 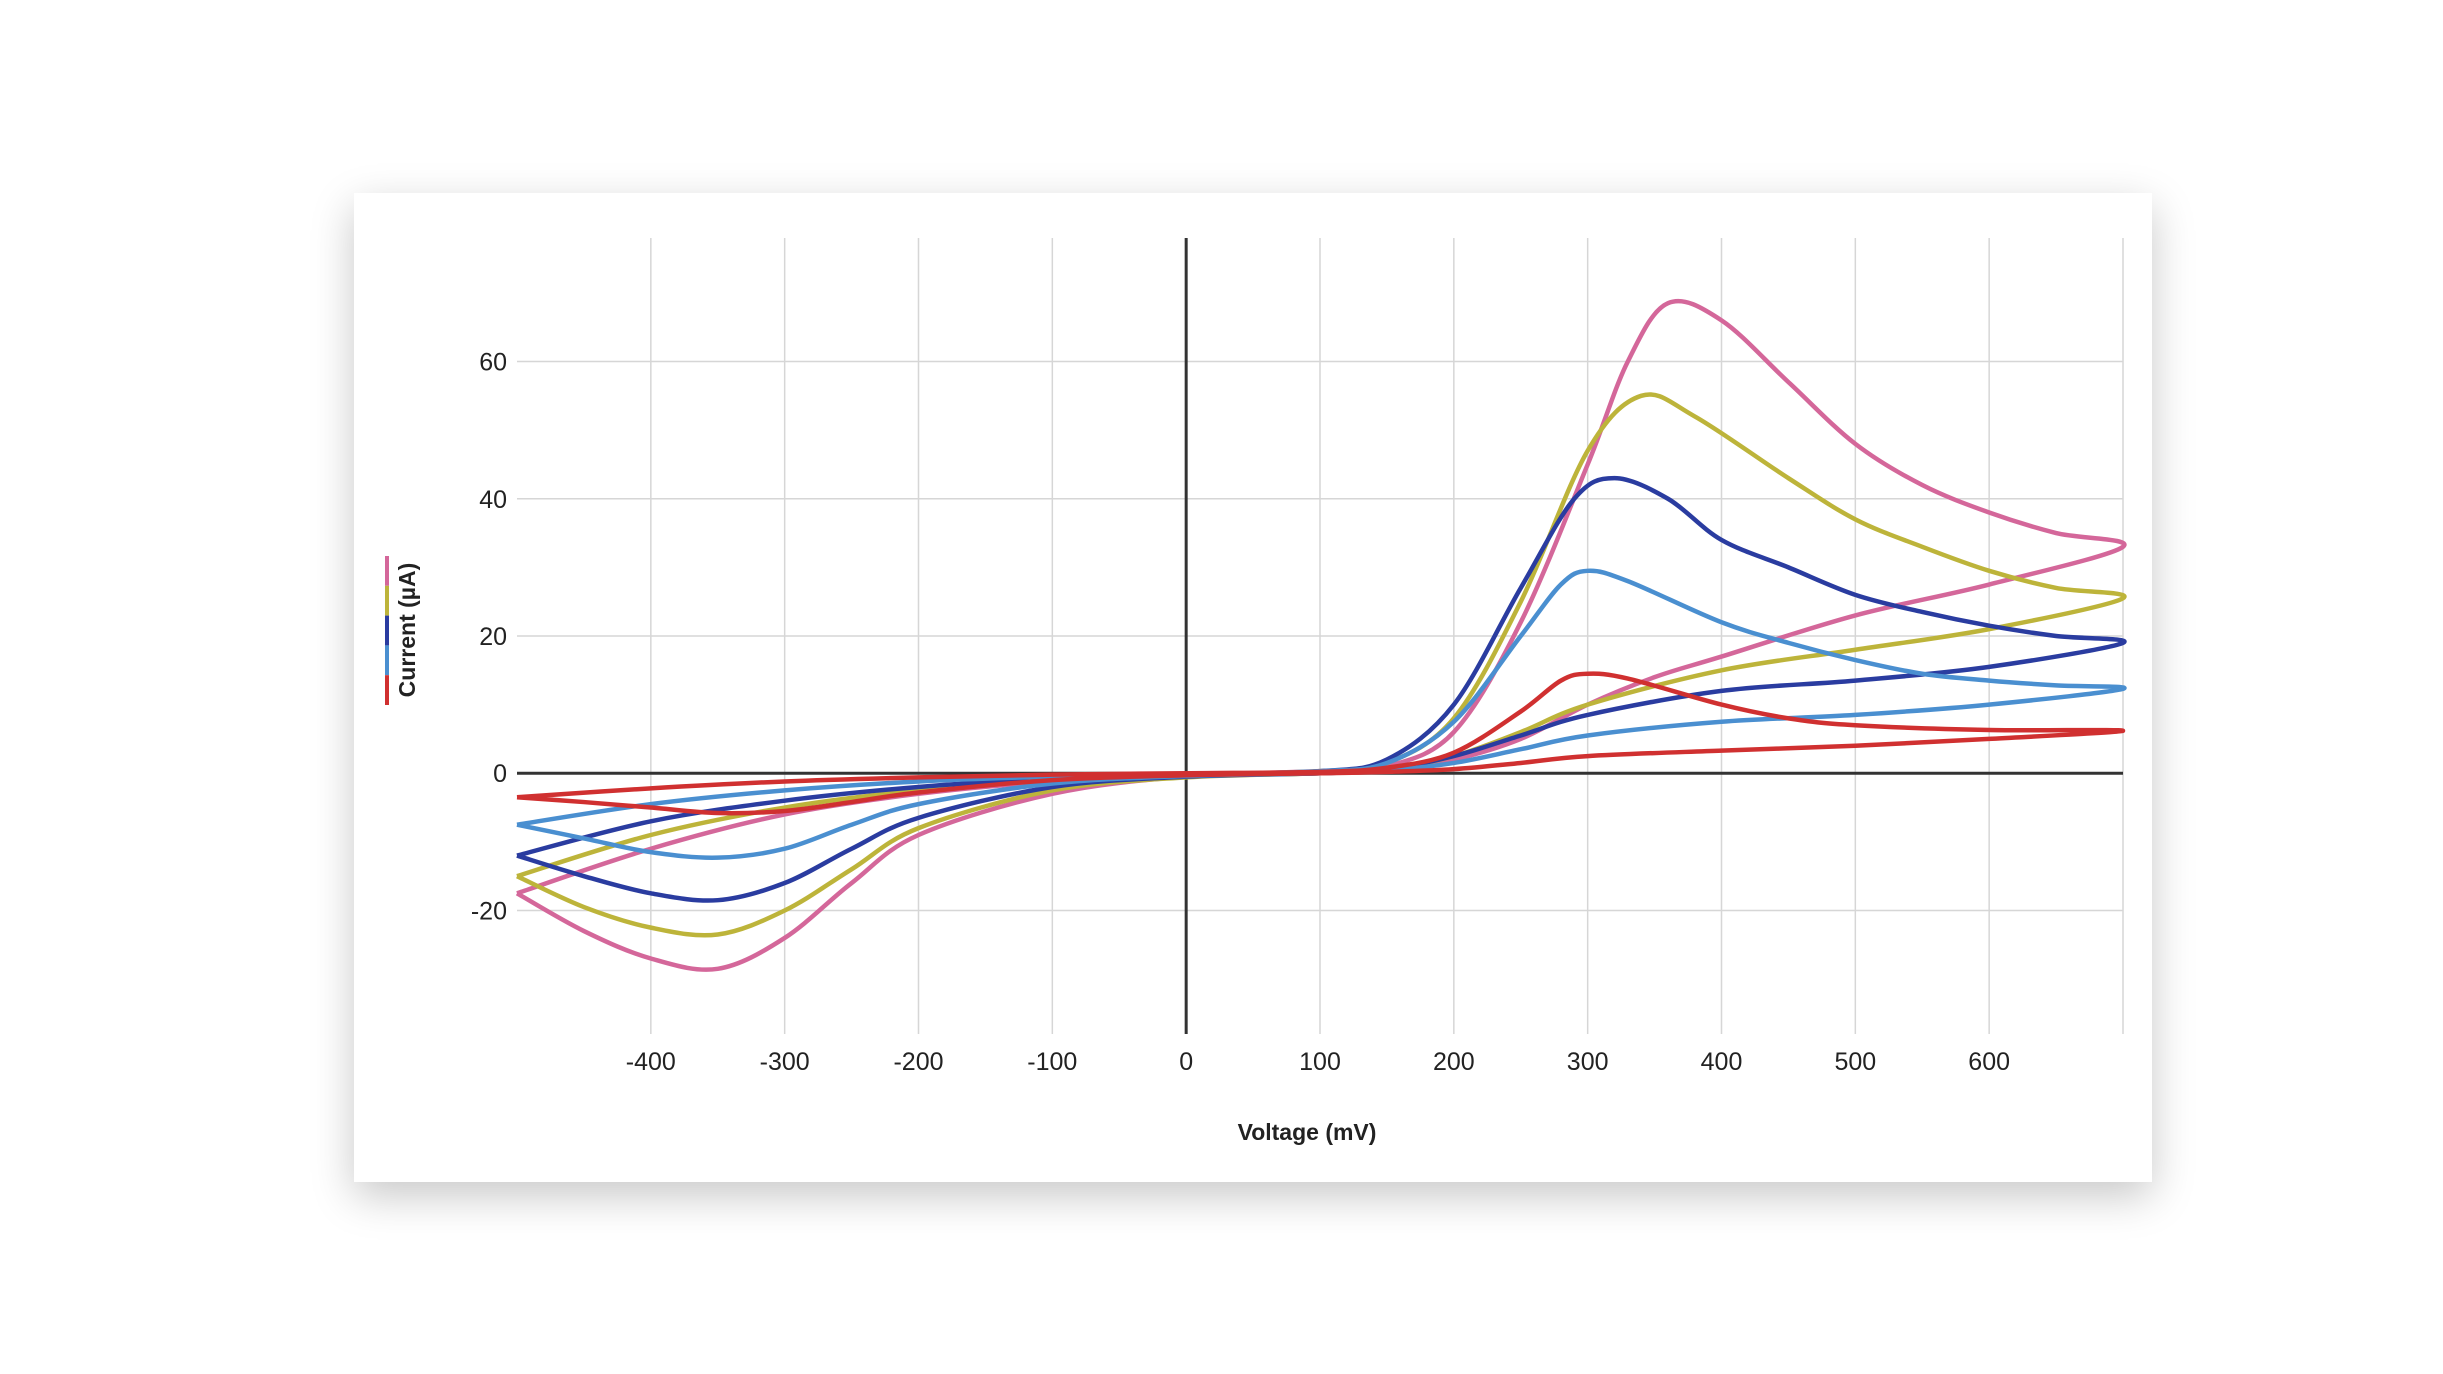 I want to click on legend-swatch-light-blue, so click(x=387, y=660).